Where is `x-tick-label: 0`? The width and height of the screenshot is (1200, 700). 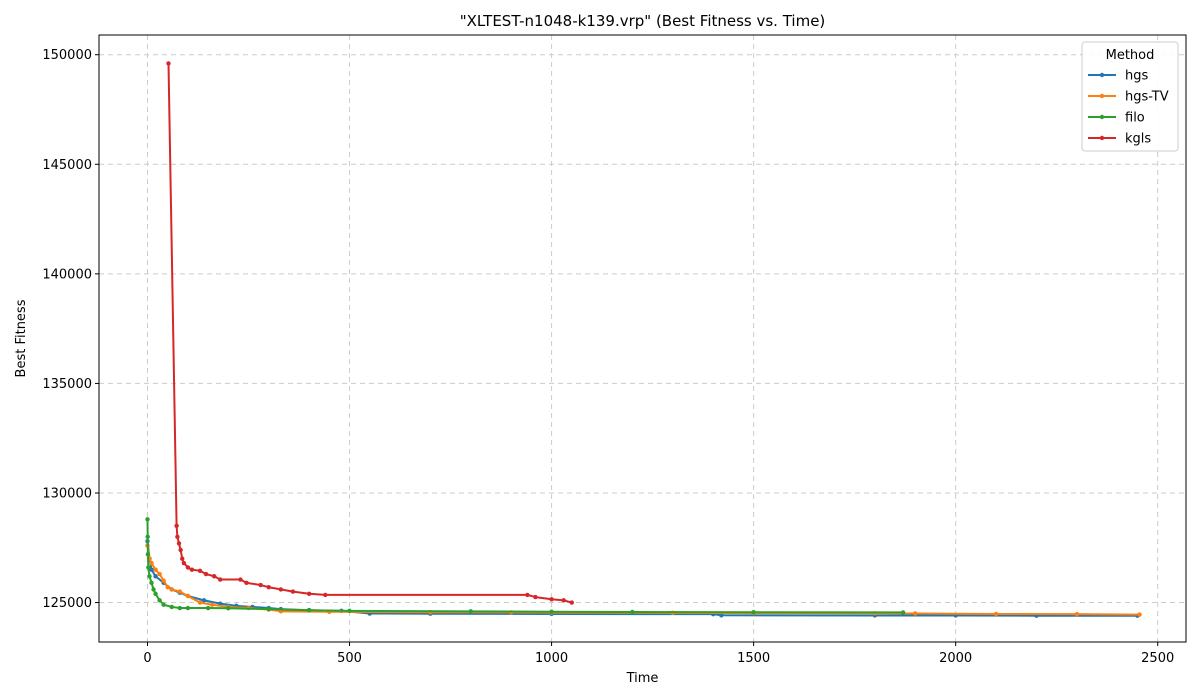
x-tick-label: 0 is located at coordinates (147, 658).